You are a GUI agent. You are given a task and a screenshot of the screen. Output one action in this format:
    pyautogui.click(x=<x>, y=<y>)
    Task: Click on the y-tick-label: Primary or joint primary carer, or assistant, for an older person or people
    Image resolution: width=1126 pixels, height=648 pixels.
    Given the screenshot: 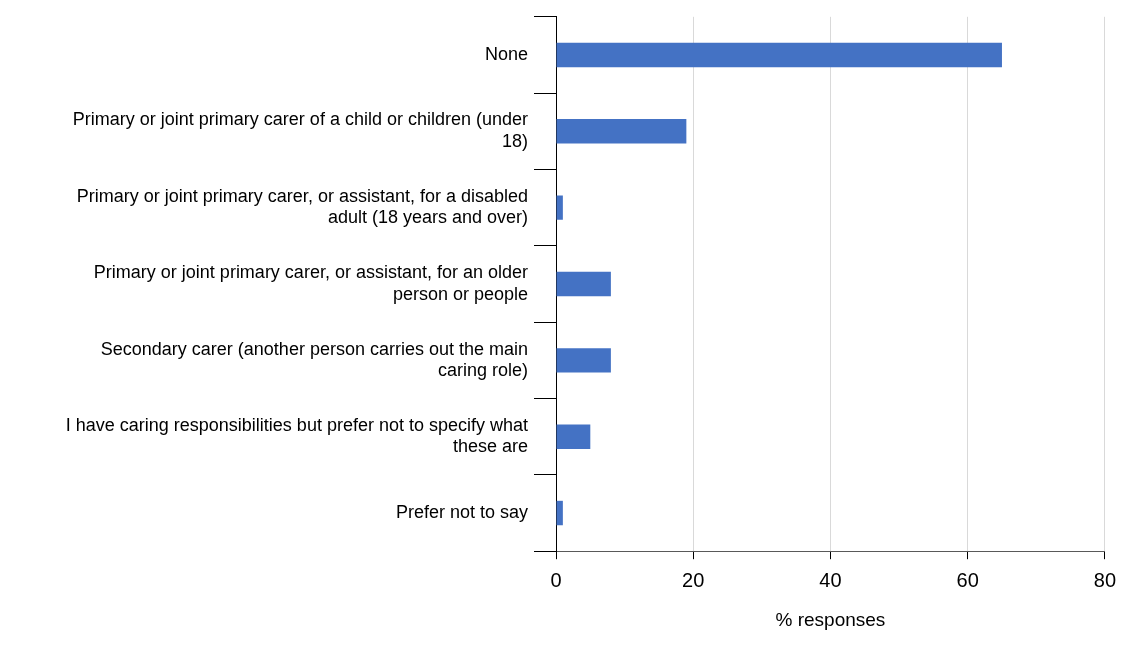 What is the action you would take?
    pyautogui.click(x=310, y=283)
    